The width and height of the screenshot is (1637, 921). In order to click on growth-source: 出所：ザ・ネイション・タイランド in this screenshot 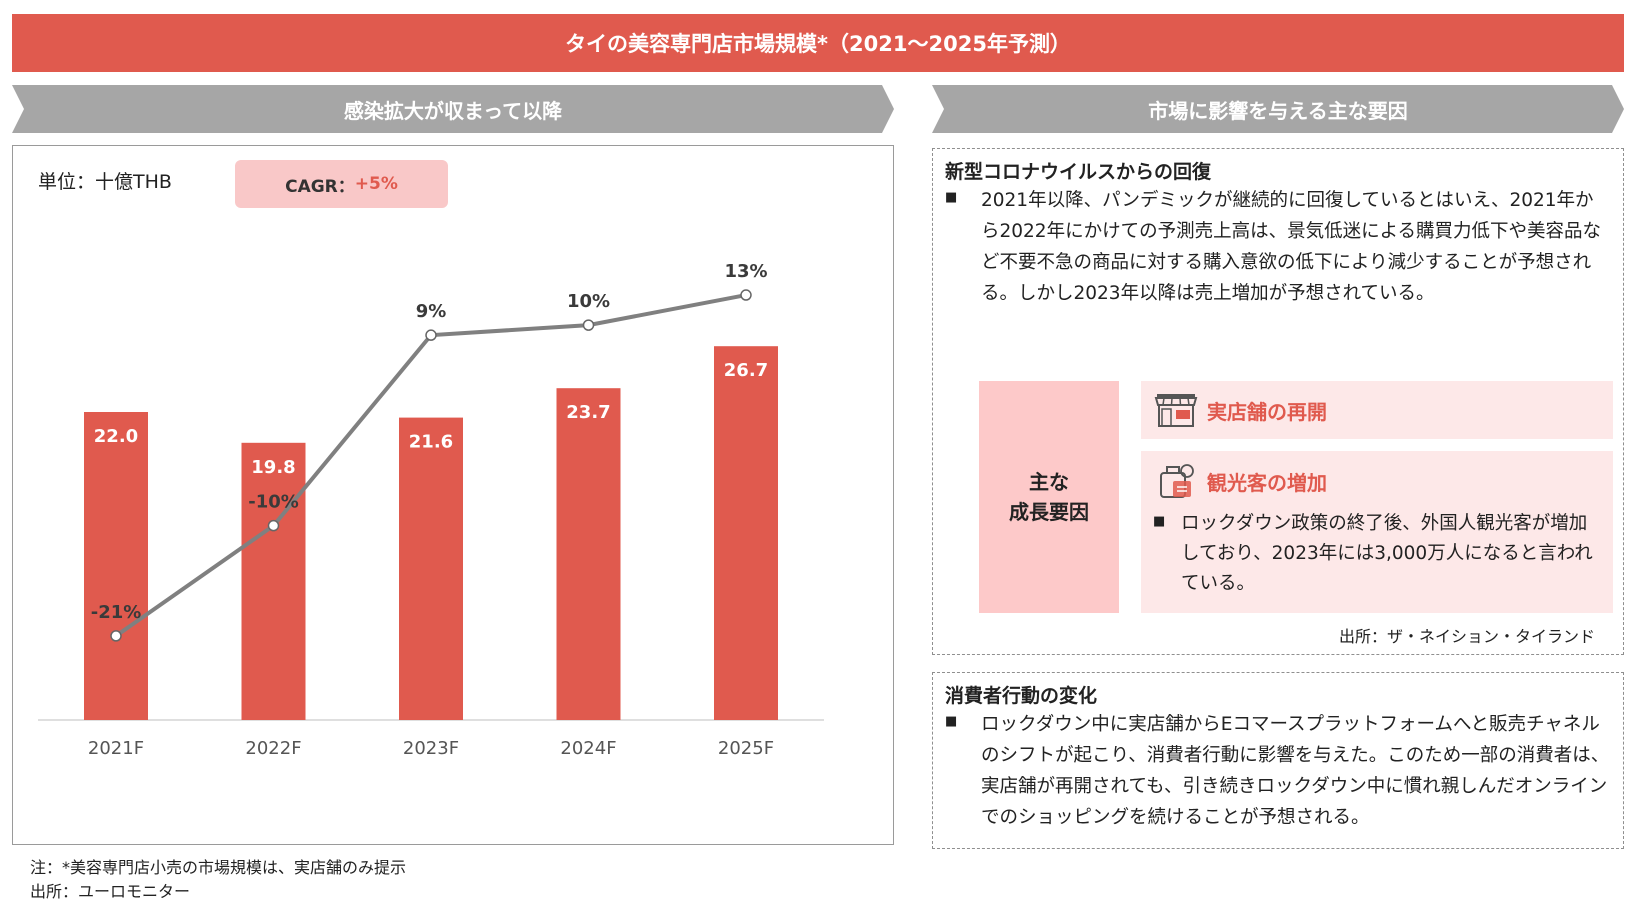, I will do `click(1466, 636)`.